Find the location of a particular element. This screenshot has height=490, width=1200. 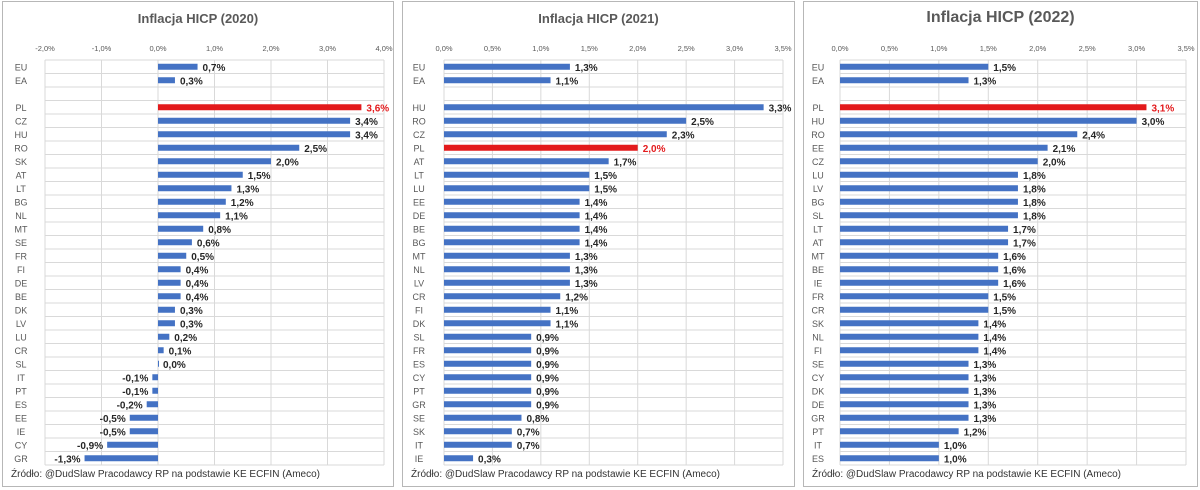

bar-LV is located at coordinates (166, 323).